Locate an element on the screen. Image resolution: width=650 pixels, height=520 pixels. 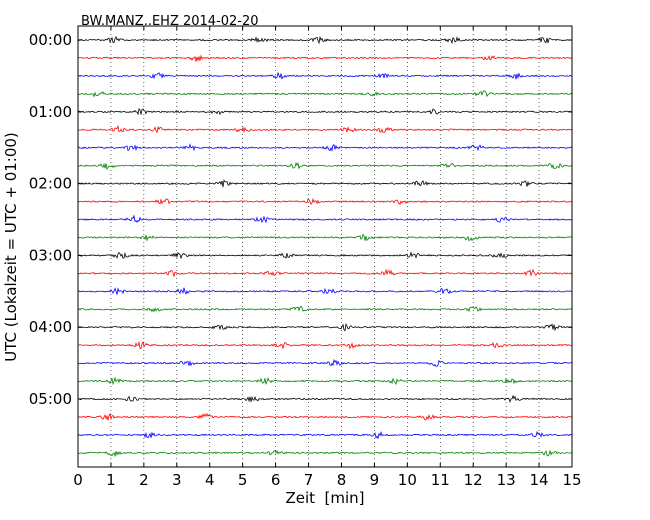
x-tick-label-8: 8 is located at coordinates (342, 480).